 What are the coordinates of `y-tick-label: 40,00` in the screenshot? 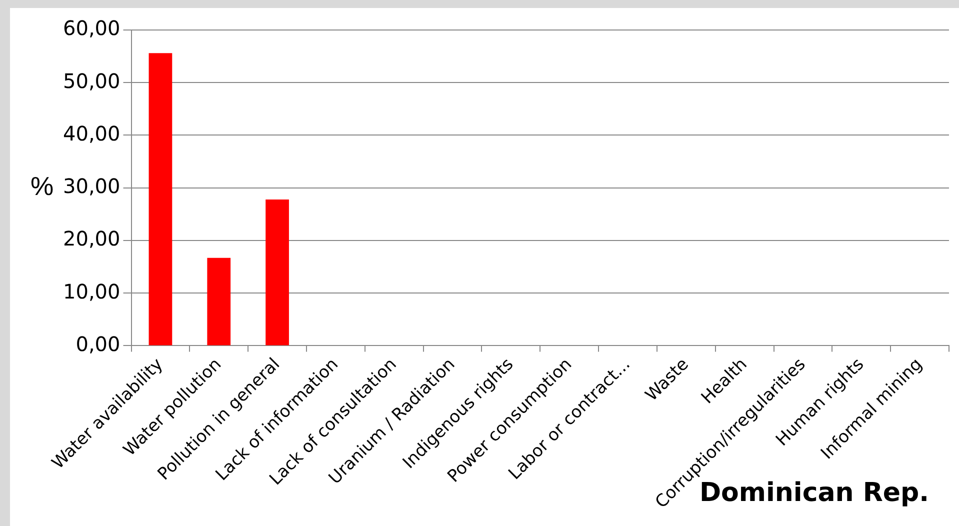 It's located at (91, 133).